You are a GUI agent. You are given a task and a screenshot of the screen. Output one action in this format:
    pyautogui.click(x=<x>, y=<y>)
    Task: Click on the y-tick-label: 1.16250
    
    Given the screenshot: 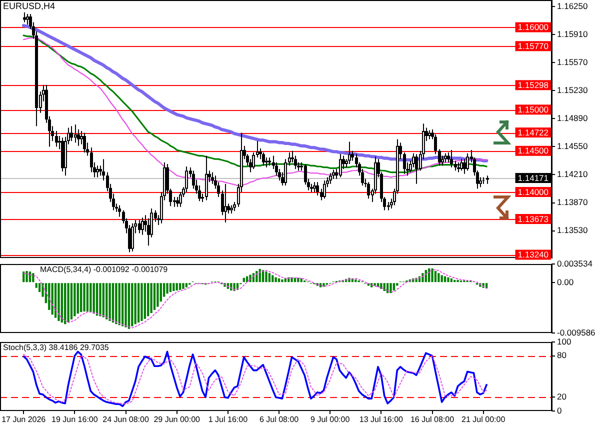 What is the action you would take?
    pyautogui.click(x=572, y=5)
    